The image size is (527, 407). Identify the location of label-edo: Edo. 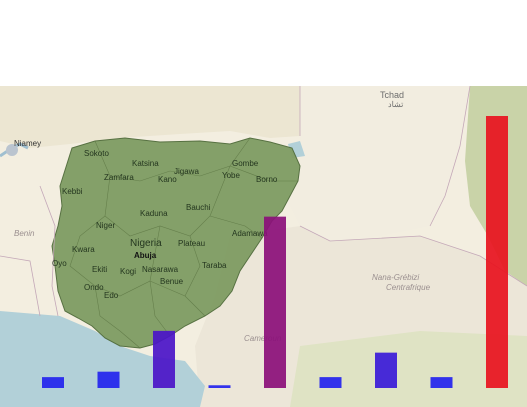
(111, 295).